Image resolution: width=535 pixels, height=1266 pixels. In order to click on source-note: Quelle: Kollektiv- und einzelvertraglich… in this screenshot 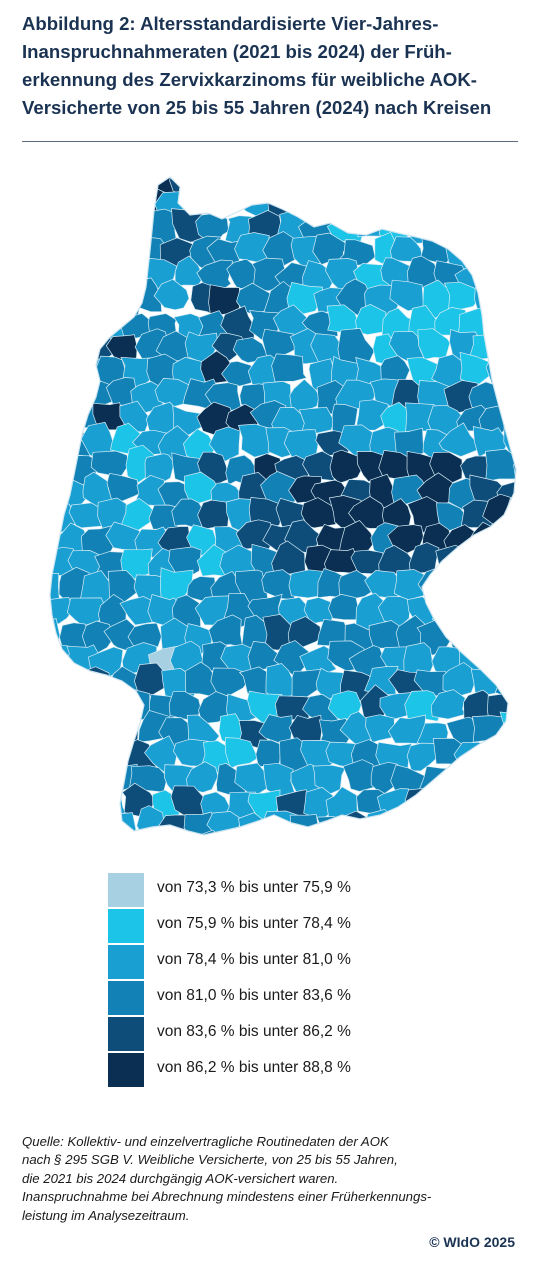, I will do `click(272, 1179)`.